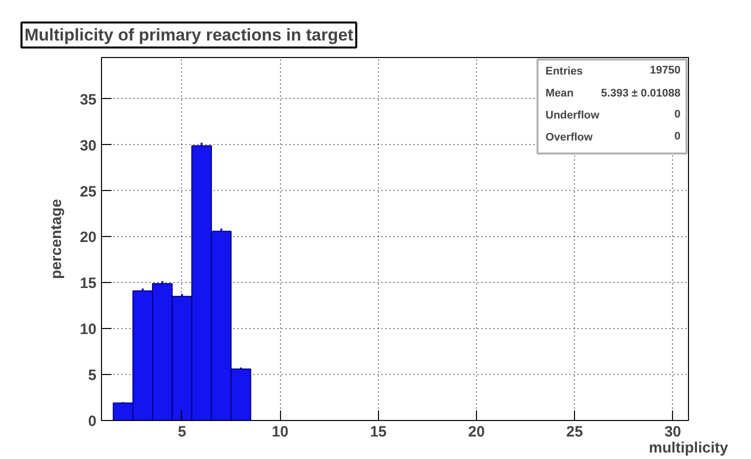  What do you see at coordinates (476, 432) in the screenshot?
I see `x-tick-label: 20` at bounding box center [476, 432].